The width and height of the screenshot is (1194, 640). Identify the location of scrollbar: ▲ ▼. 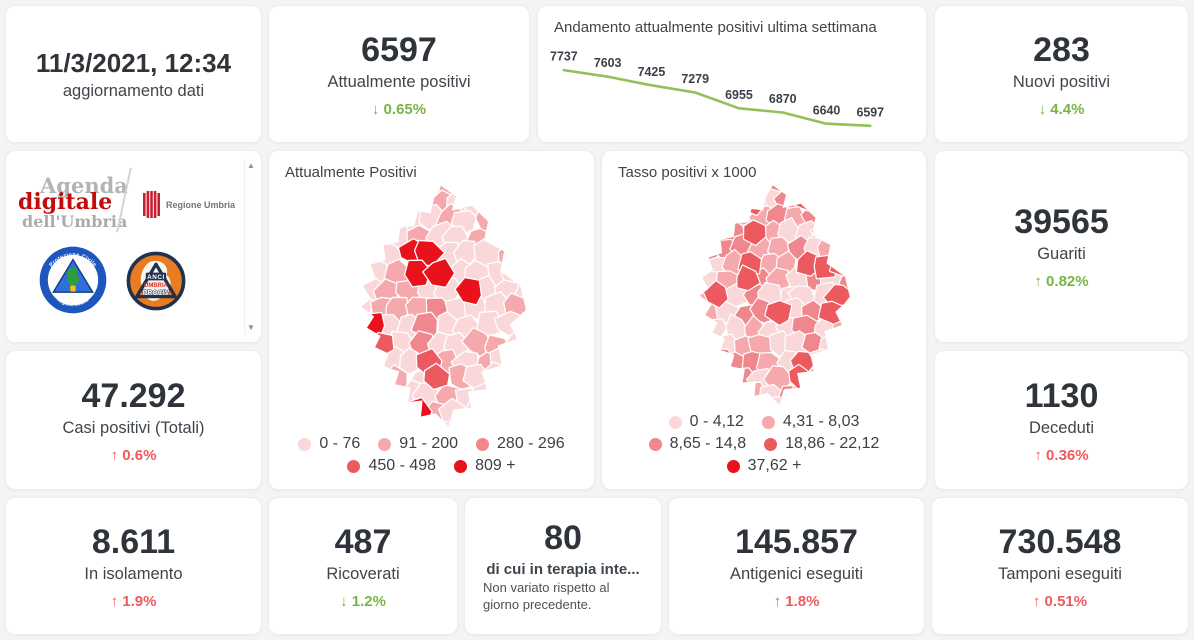
(250, 246).